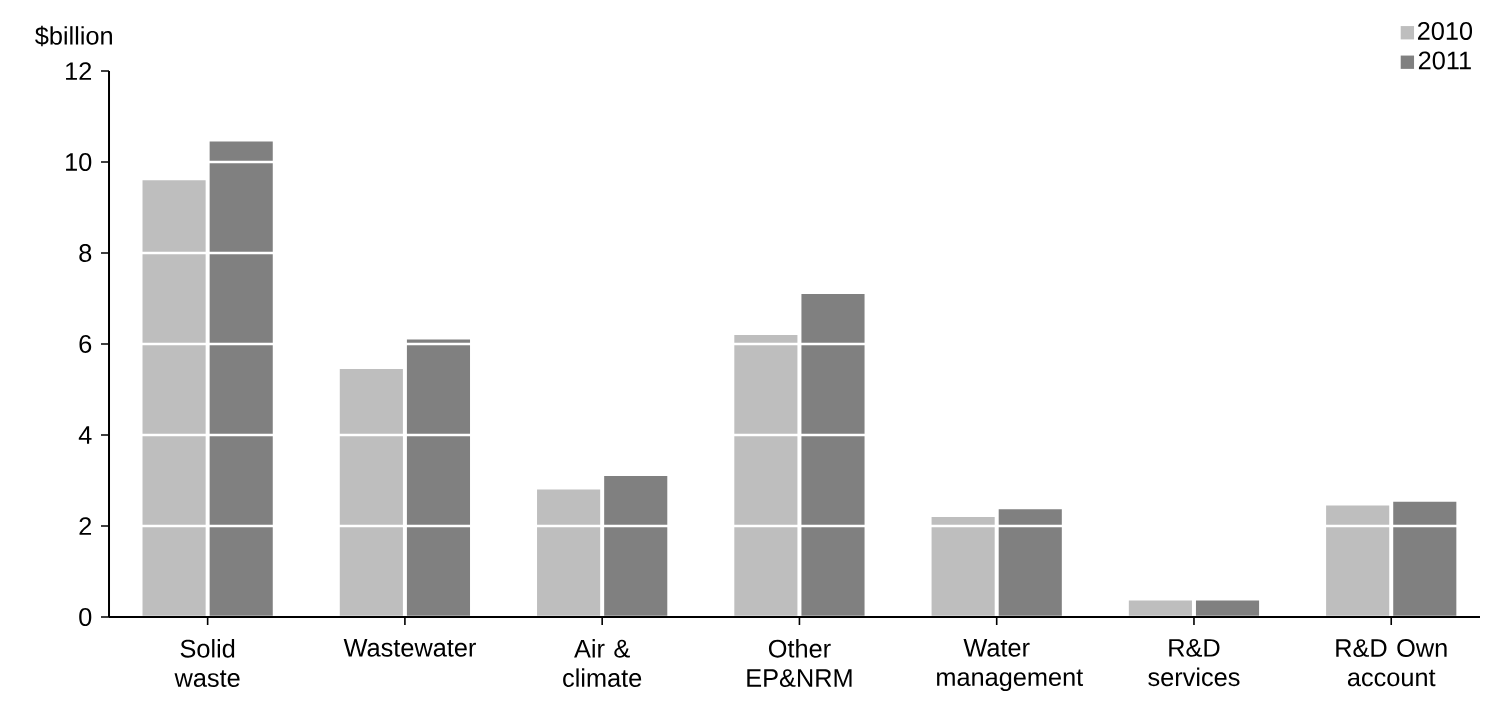 The height and width of the screenshot is (717, 1486). What do you see at coordinates (1194, 663) in the screenshot?
I see `x-tick-label: R&D services` at bounding box center [1194, 663].